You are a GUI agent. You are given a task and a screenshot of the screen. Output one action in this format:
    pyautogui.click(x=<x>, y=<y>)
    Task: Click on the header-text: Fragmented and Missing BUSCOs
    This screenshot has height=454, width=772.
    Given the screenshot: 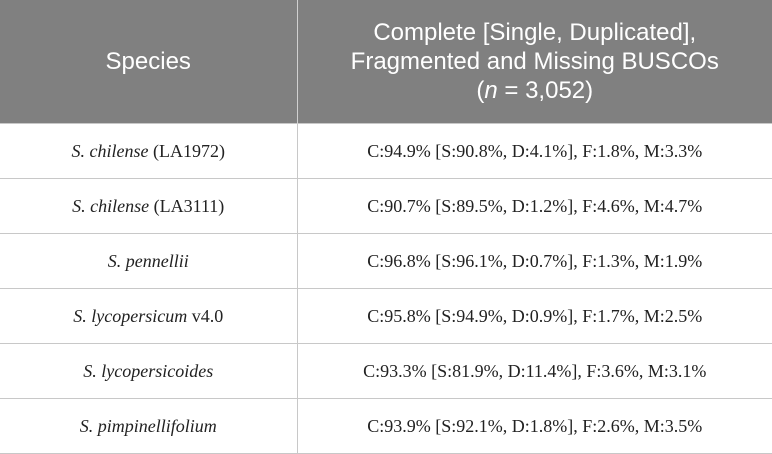 What is the action you would take?
    pyautogui.click(x=534, y=61)
    